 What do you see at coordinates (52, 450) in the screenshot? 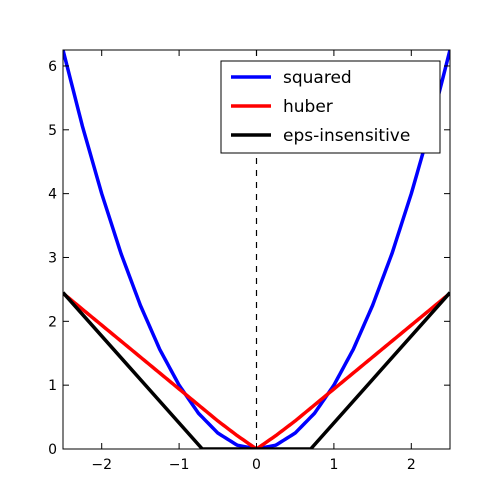
I see `y-tick-label: 0` at bounding box center [52, 450].